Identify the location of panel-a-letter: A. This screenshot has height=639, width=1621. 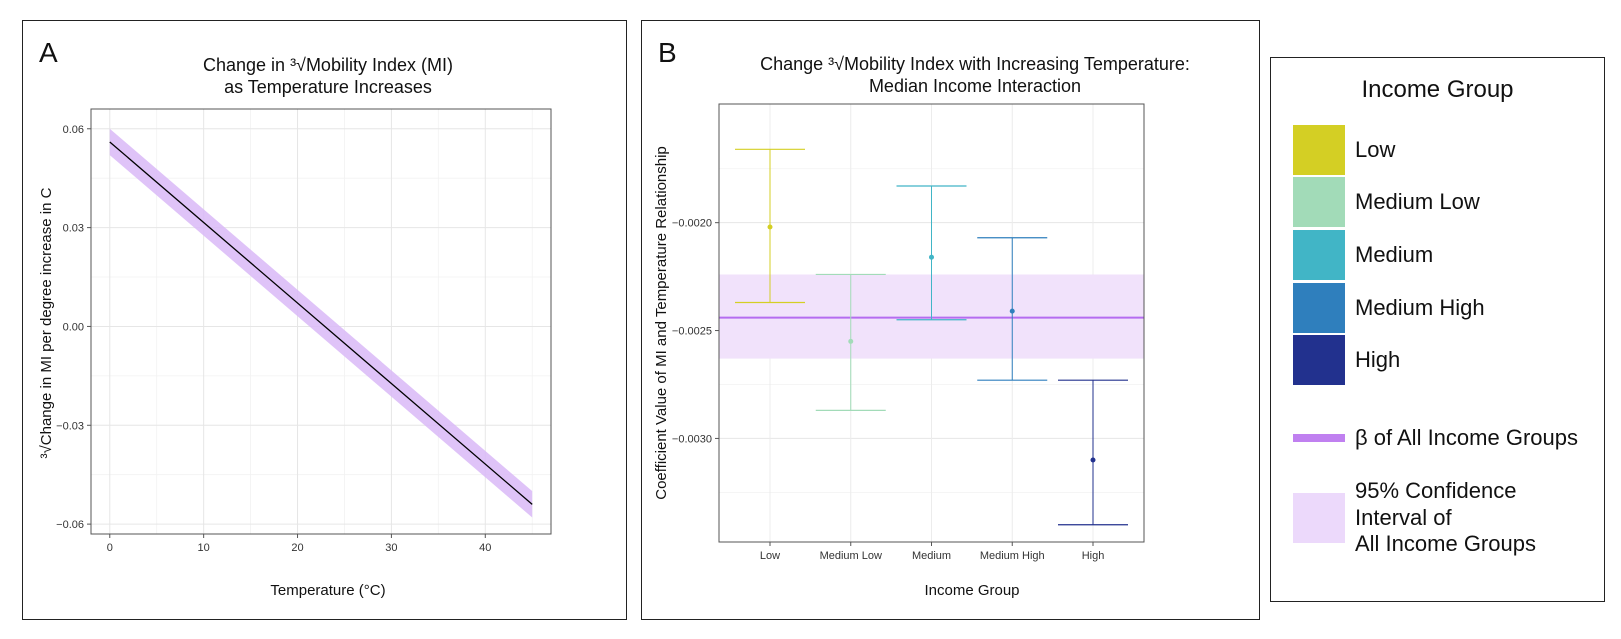
(48, 52).